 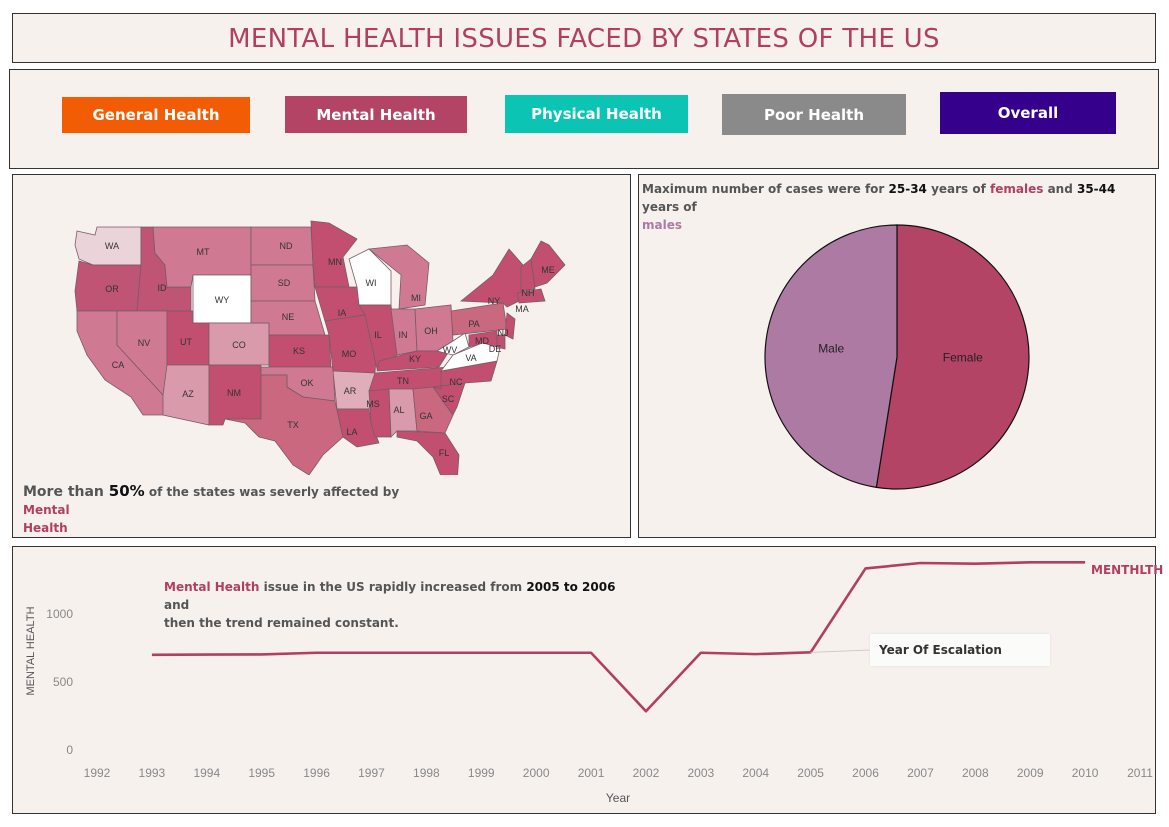 I want to click on x-tick-2005: 2005, so click(x=810, y=773).